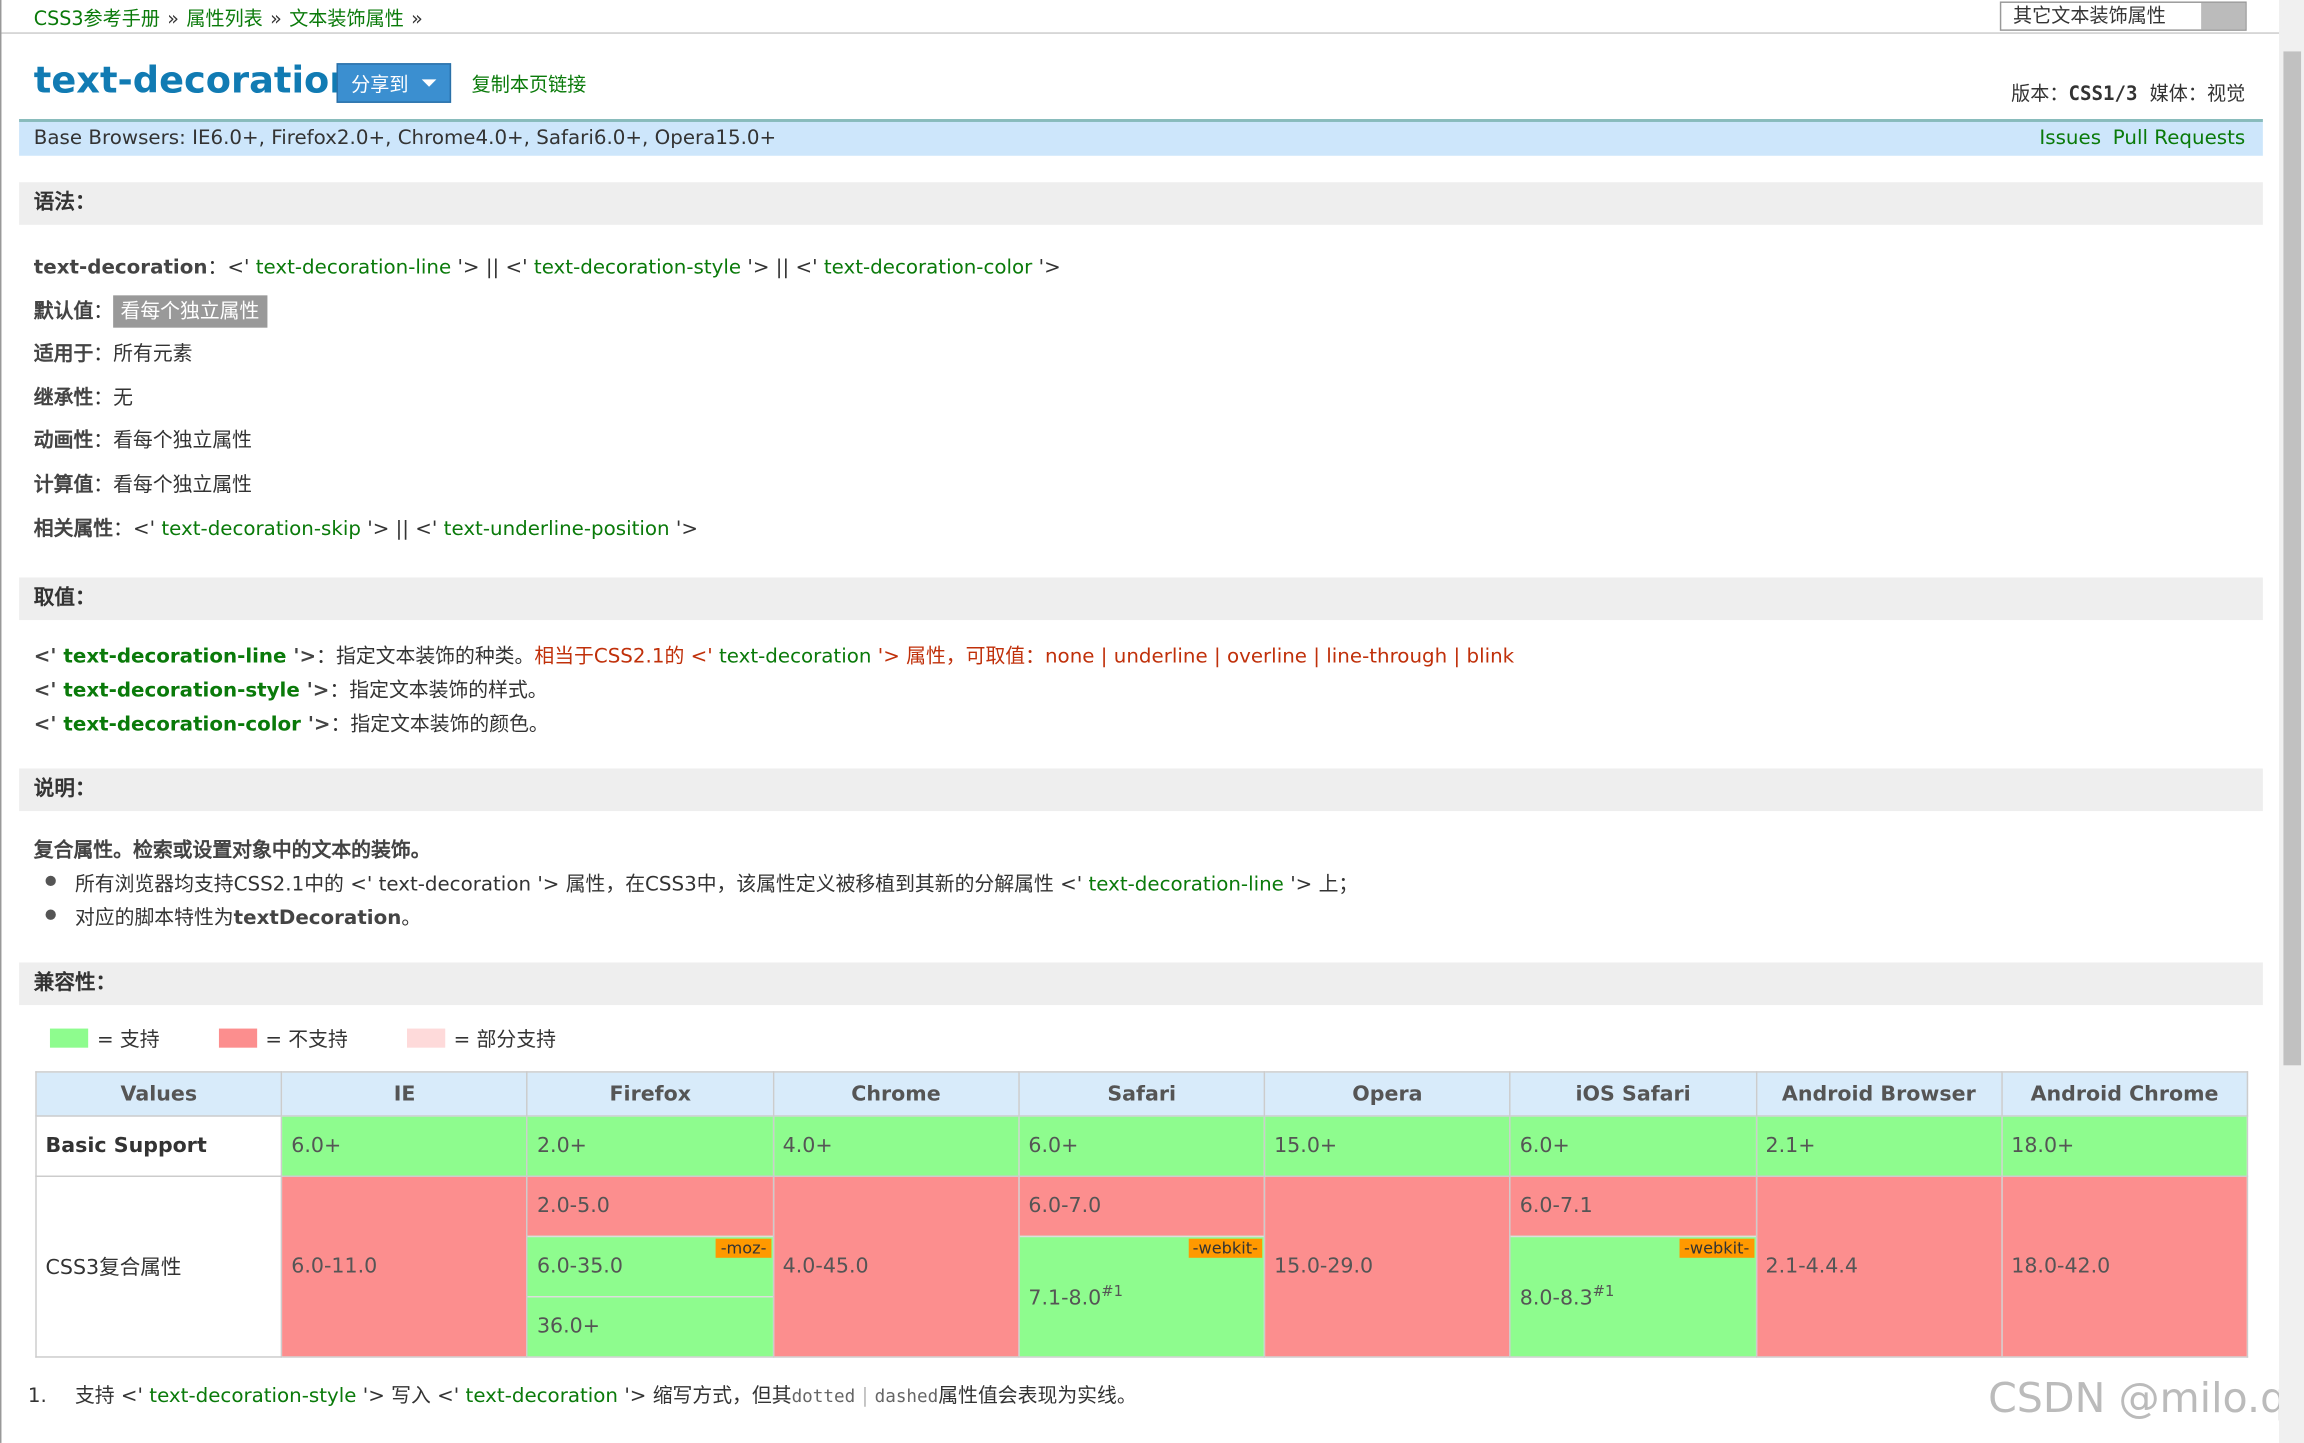 The image size is (2304, 1443). I want to click on support-stack: 18.0+, so click(2124, 1146).